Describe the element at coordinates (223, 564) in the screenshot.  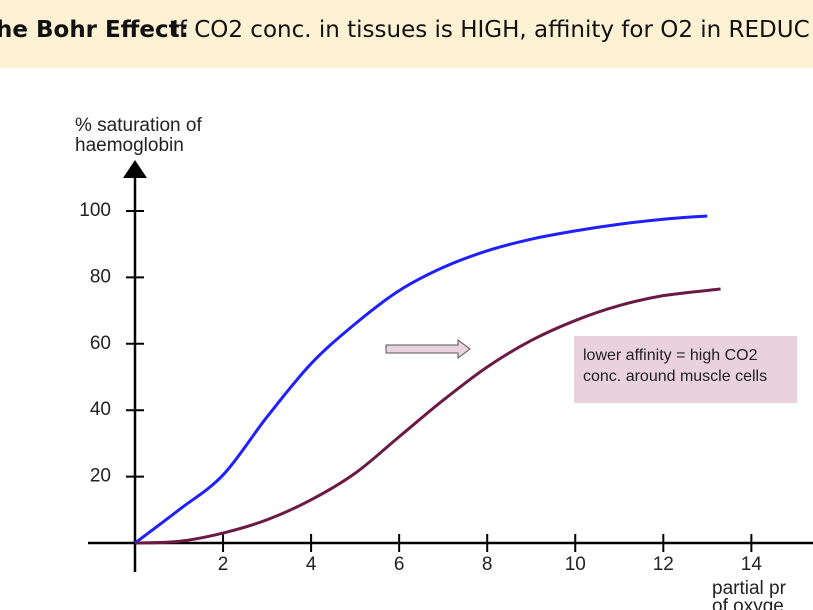
I see `x-tick-label: 2` at that location.